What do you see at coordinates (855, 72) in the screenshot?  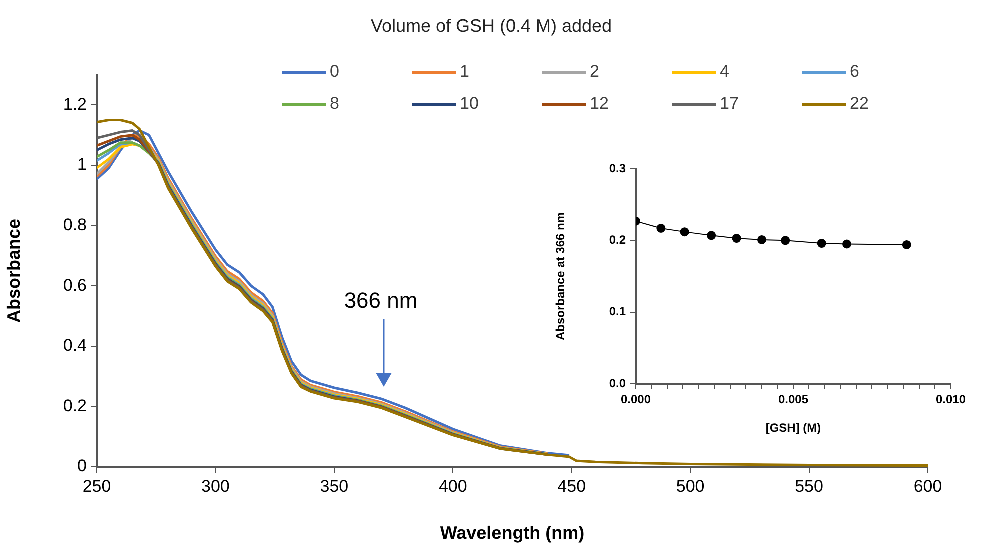 I see `legend-label: 6` at bounding box center [855, 72].